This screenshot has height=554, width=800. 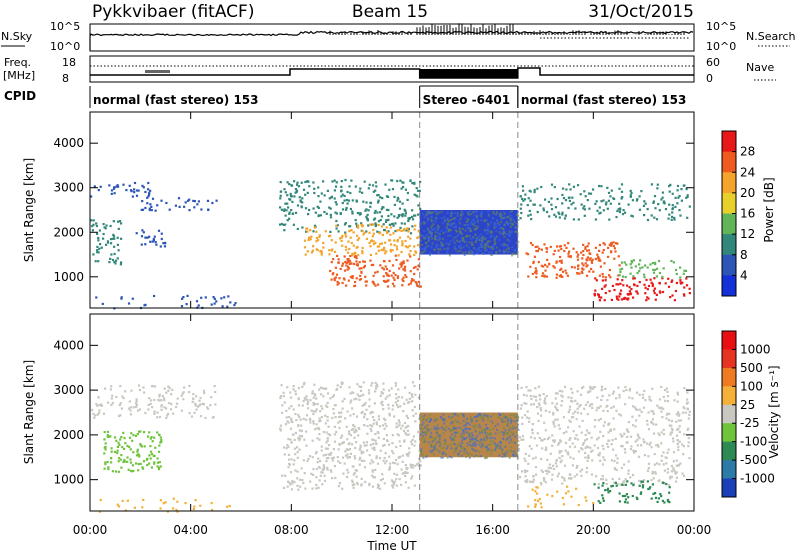 I want to click on power-colorbar-tick-label: 8, so click(x=744, y=255).